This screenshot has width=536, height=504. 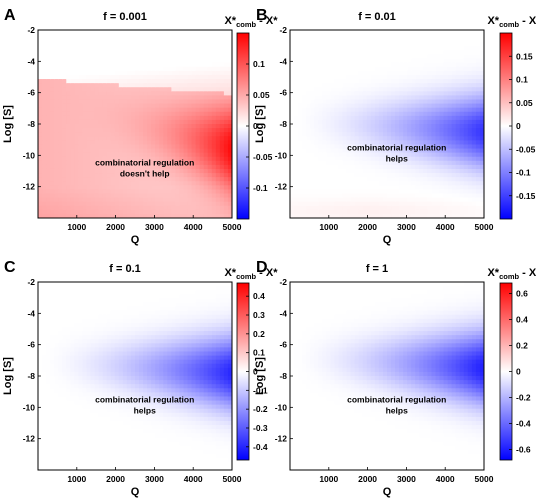 What do you see at coordinates (135, 376) in the screenshot?
I see `heatmap-c` at bounding box center [135, 376].